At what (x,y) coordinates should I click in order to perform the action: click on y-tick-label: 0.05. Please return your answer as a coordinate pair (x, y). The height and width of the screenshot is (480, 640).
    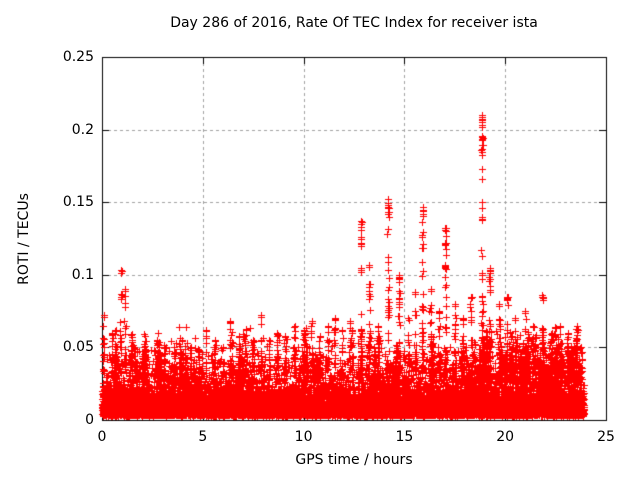
    Looking at the image, I should click on (78, 347).